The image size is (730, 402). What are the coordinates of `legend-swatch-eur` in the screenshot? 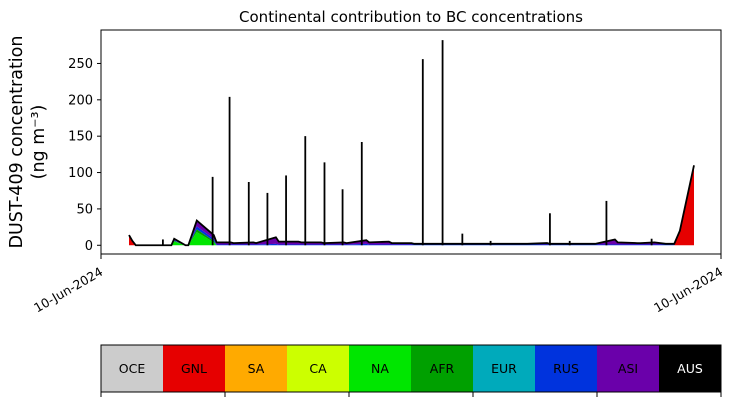 It's located at (504, 368).